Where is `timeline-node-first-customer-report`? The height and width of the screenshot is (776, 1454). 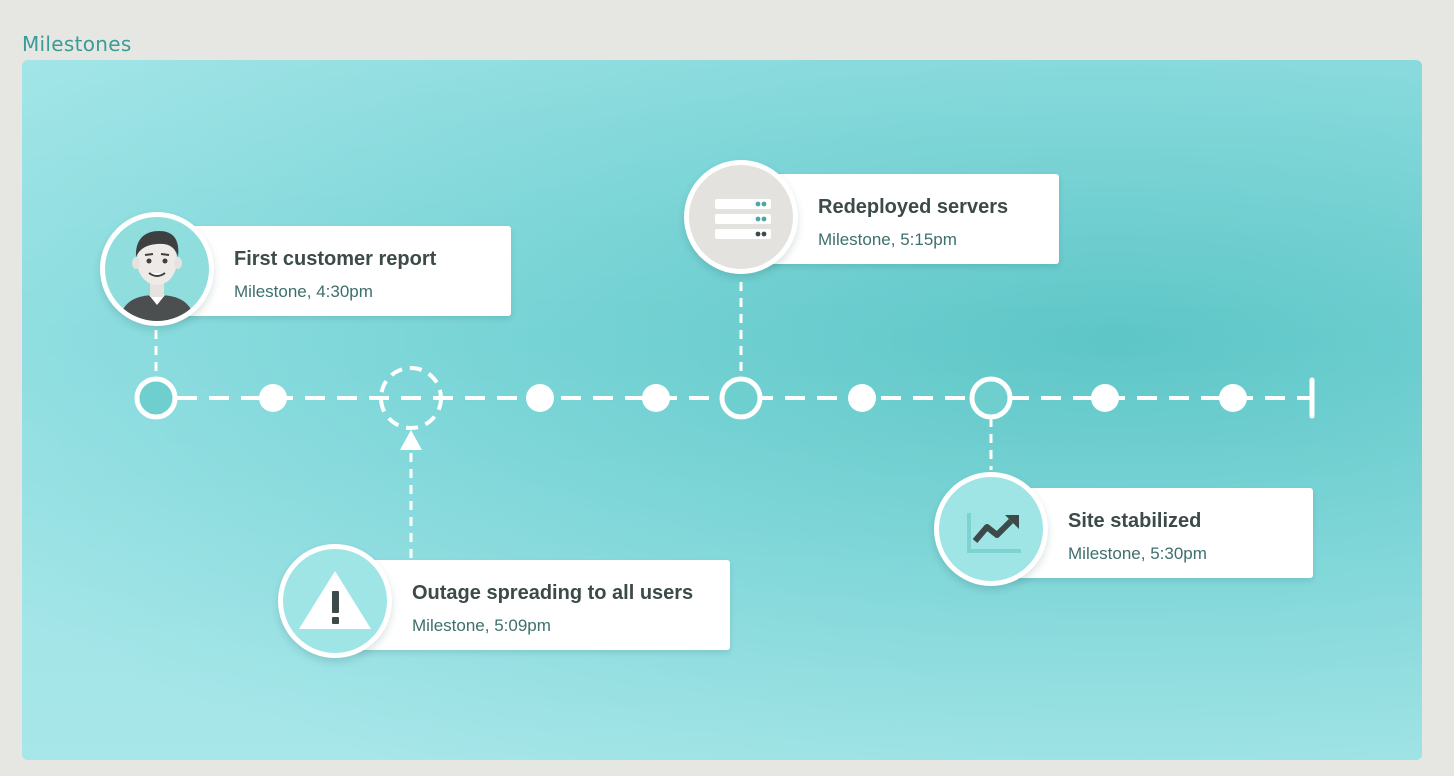
timeline-node-first-customer-report is located at coordinates (156, 398).